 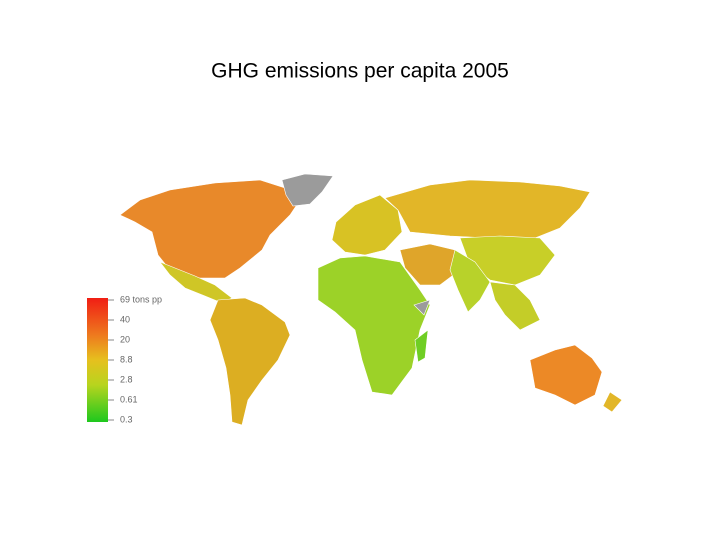 What do you see at coordinates (125, 339) in the screenshot?
I see `legend-label: 20` at bounding box center [125, 339].